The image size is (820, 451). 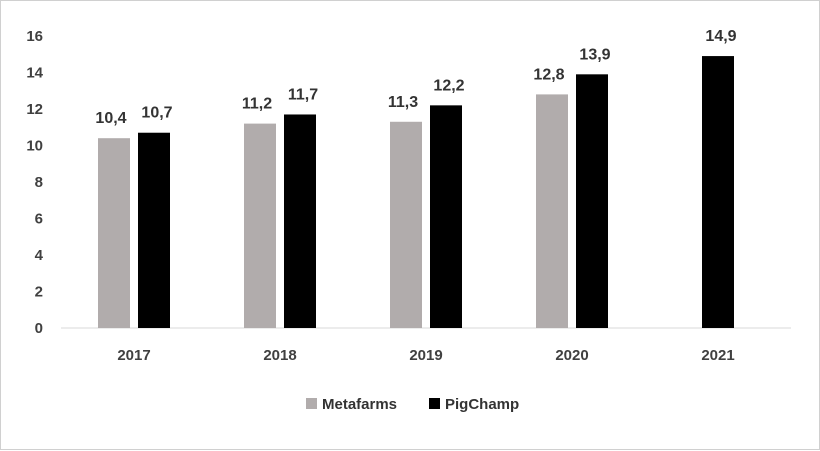 I want to click on data-label-pigchamp-2018: 11,7, so click(x=303, y=94).